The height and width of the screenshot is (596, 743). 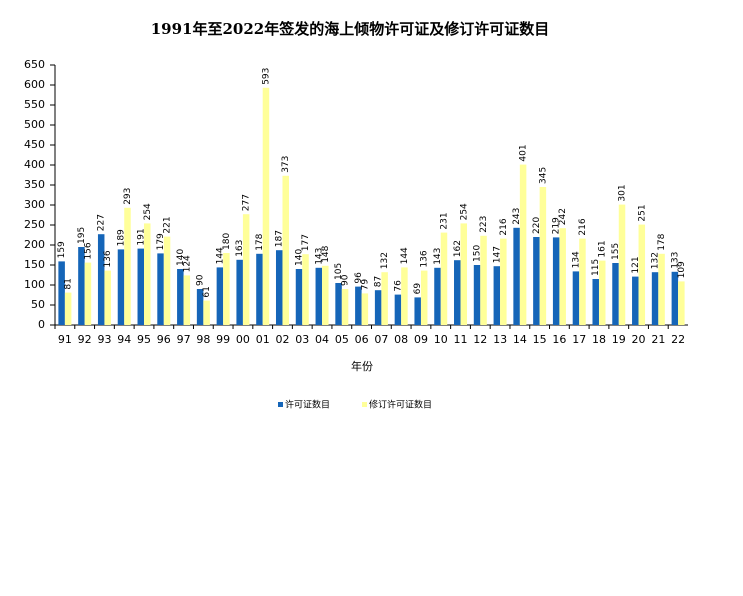 What do you see at coordinates (34, 104) in the screenshot?
I see `y-tick-label: 550` at bounding box center [34, 104].